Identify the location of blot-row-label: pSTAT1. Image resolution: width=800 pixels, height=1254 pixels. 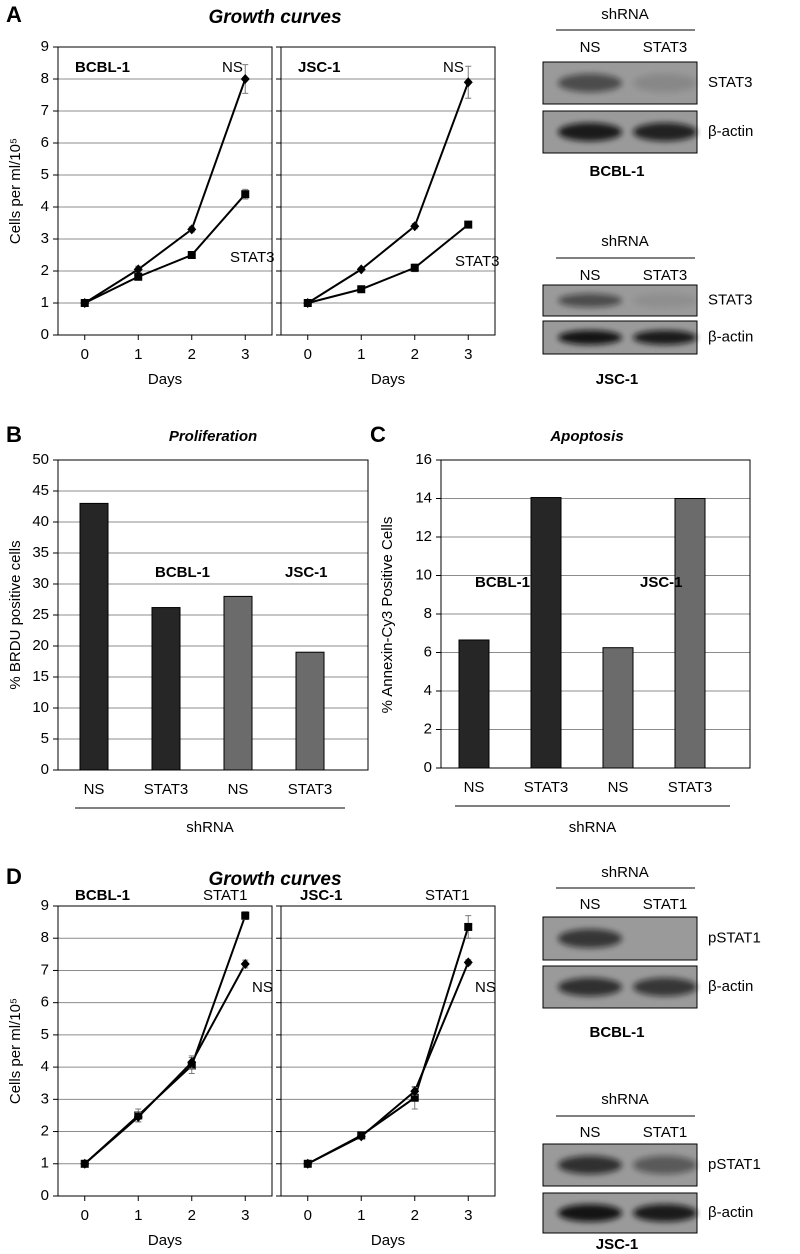
(734, 937).